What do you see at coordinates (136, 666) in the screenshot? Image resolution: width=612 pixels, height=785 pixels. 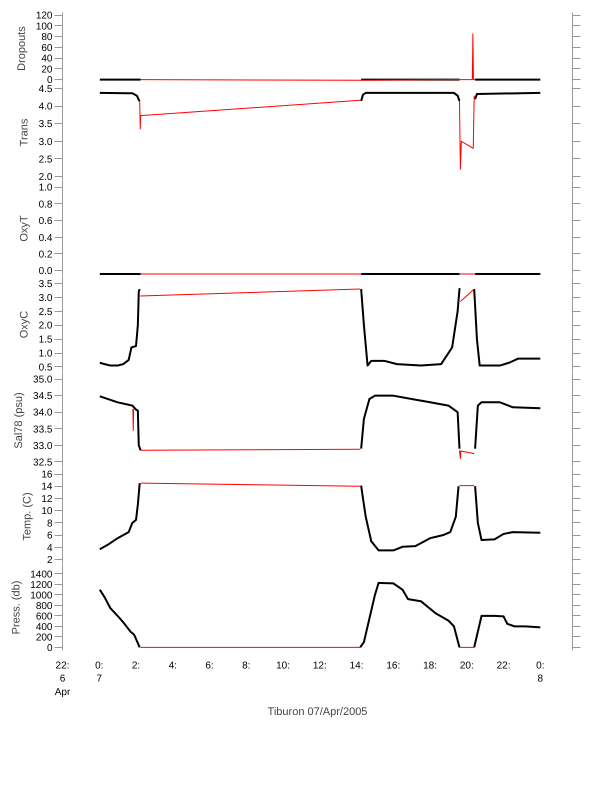 I see `x-tick-label: 2:` at bounding box center [136, 666].